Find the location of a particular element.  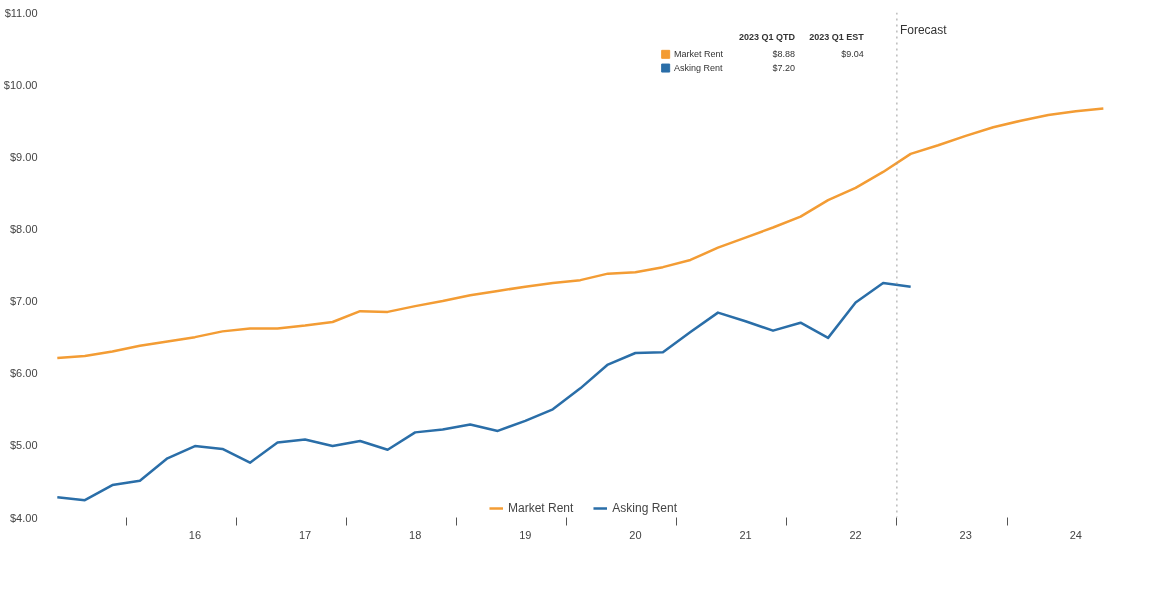

text: Asking Rent is located at coordinates (698, 68).